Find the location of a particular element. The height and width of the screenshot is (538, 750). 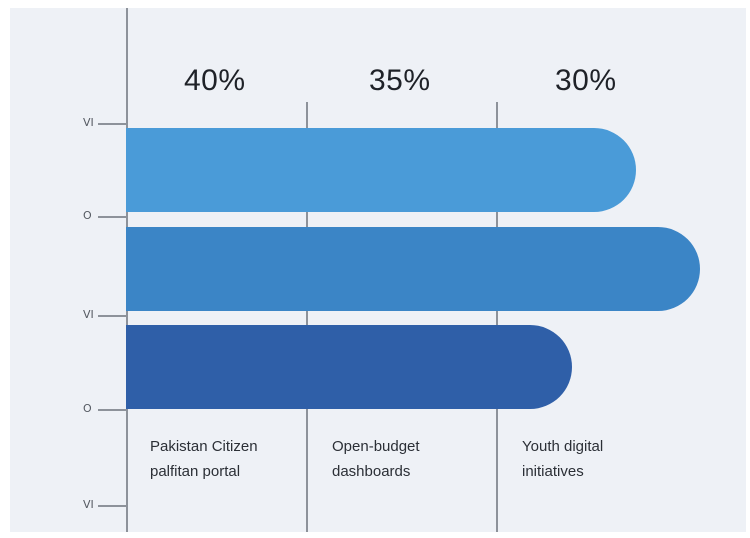

category-label-2: Open-budget dashboards is located at coordinates (412, 459).